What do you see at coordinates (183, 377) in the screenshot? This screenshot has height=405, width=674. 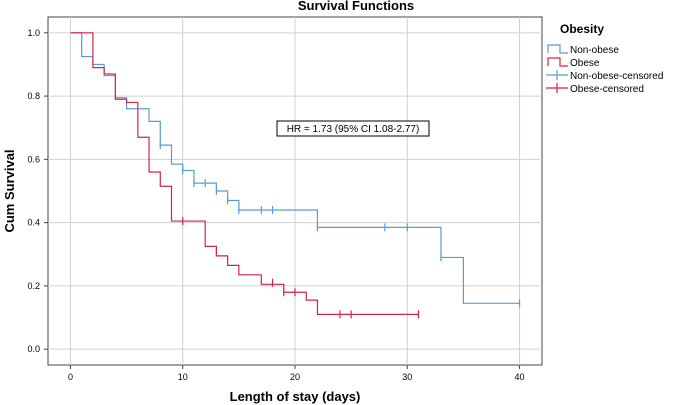 I see `x-tick-label: 10` at bounding box center [183, 377].